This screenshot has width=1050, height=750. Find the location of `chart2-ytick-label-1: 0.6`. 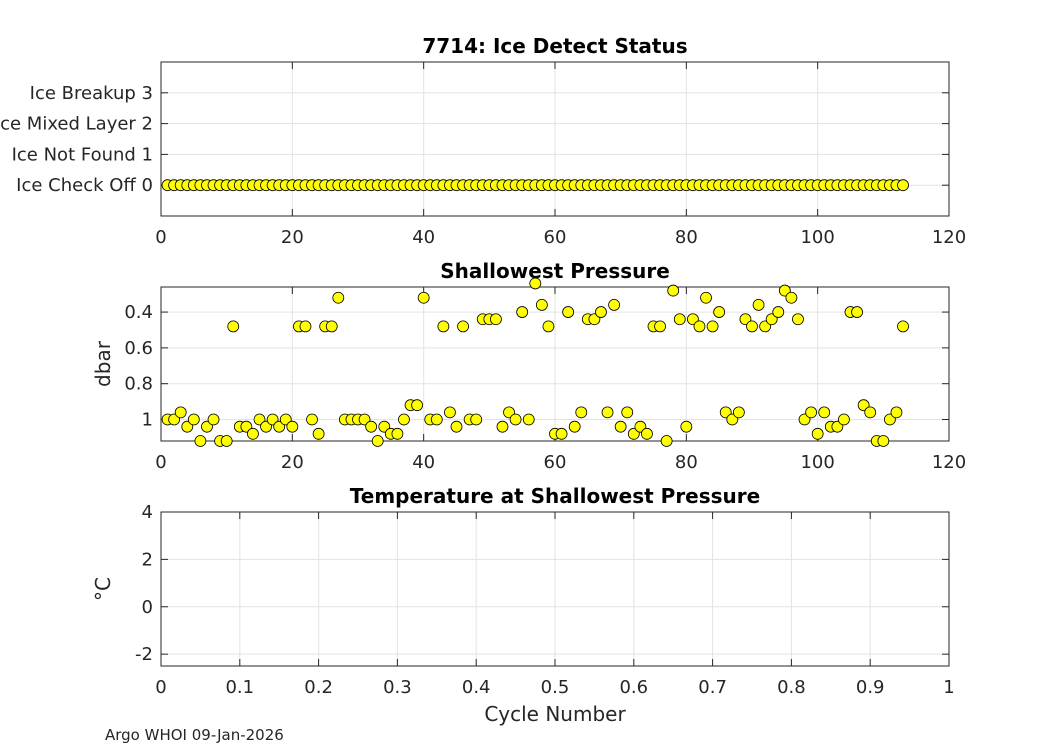

chart2-ytick-label-1: 0.6 is located at coordinates (138, 348).